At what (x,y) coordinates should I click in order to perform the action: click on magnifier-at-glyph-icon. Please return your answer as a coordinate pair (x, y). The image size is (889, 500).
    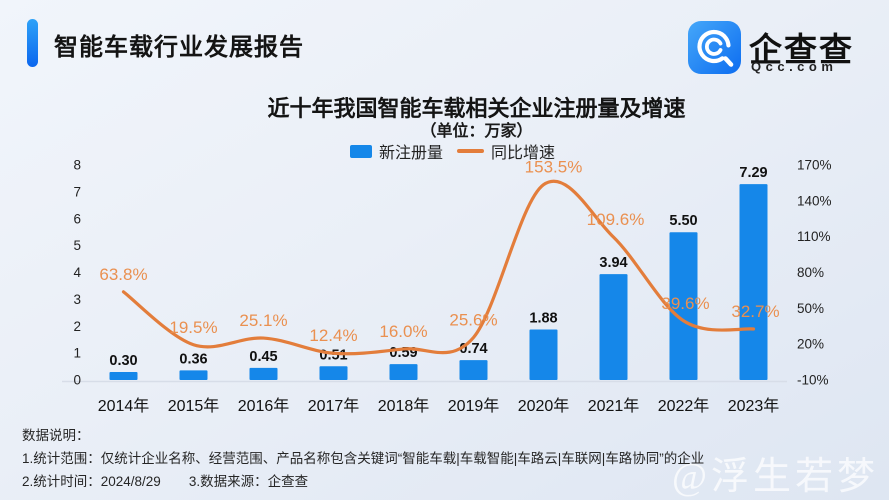
    Looking at the image, I should click on (715, 48).